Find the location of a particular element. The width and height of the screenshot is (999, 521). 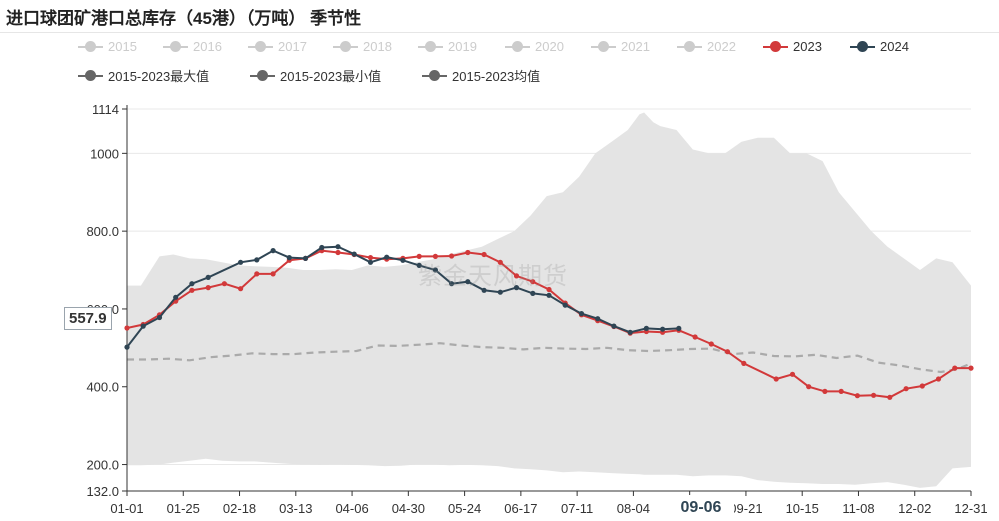

legend-item: 2022 is located at coordinates (706, 46).